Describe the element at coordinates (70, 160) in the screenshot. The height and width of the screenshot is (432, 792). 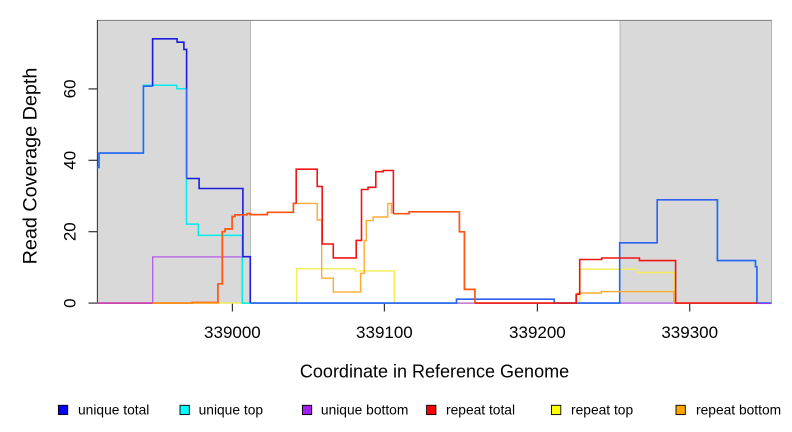
I see `svg-text: 40` at that location.